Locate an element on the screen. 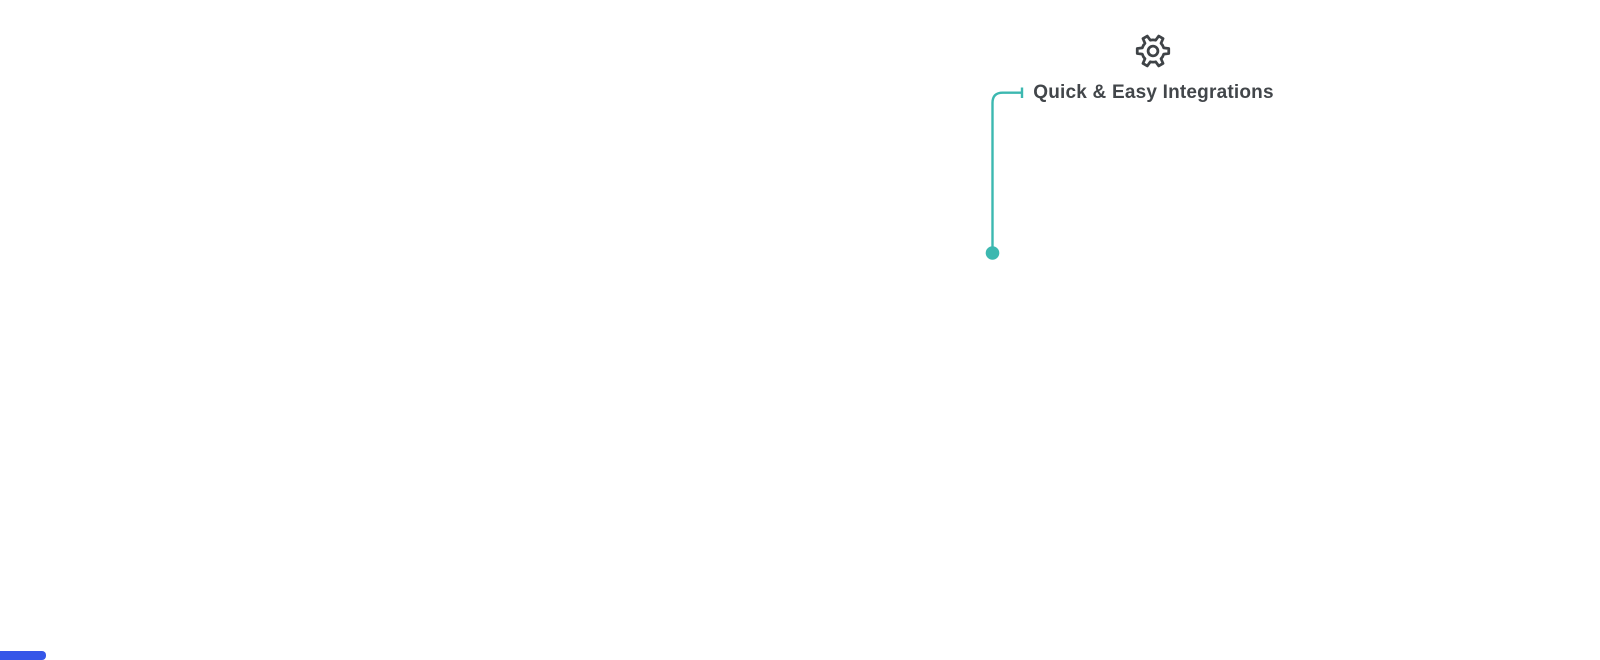 This screenshot has height=660, width=1600. gear-icon-hub is located at coordinates (1153, 51).